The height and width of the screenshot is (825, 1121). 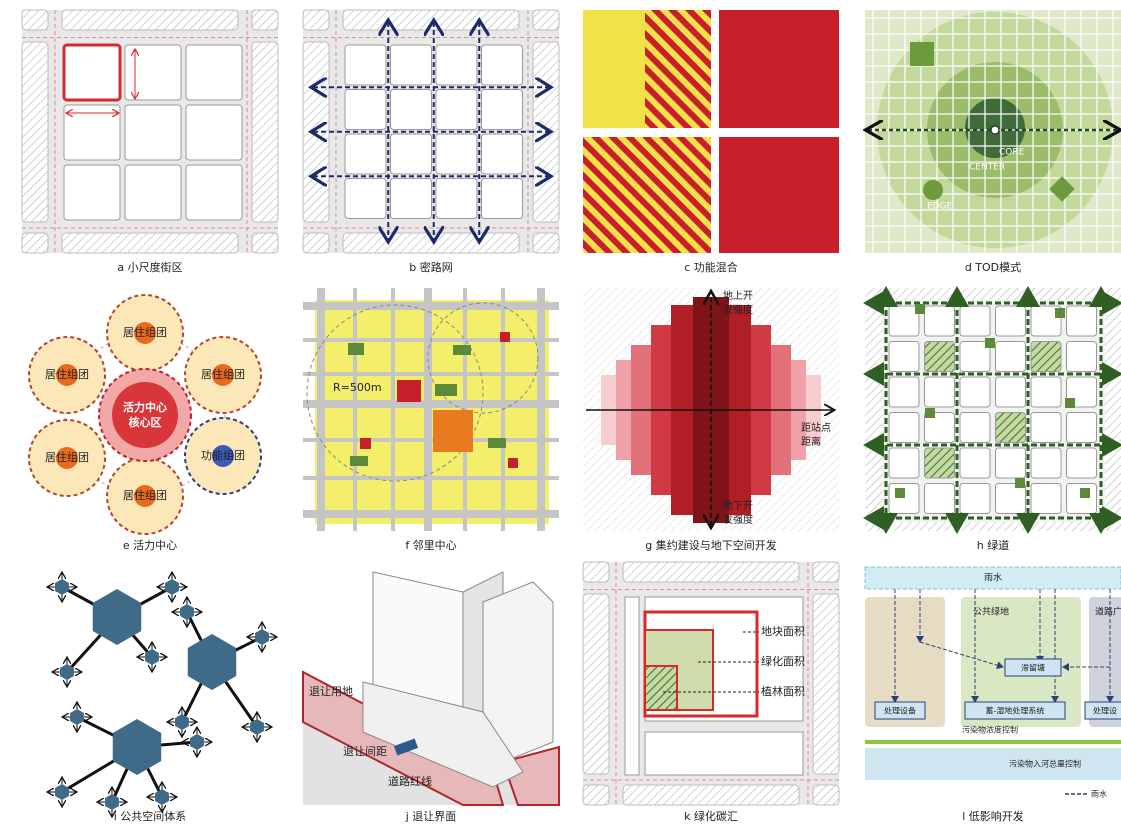 What do you see at coordinates (738, 505) in the screenshot?
I see `label: 地下开` at bounding box center [738, 505].